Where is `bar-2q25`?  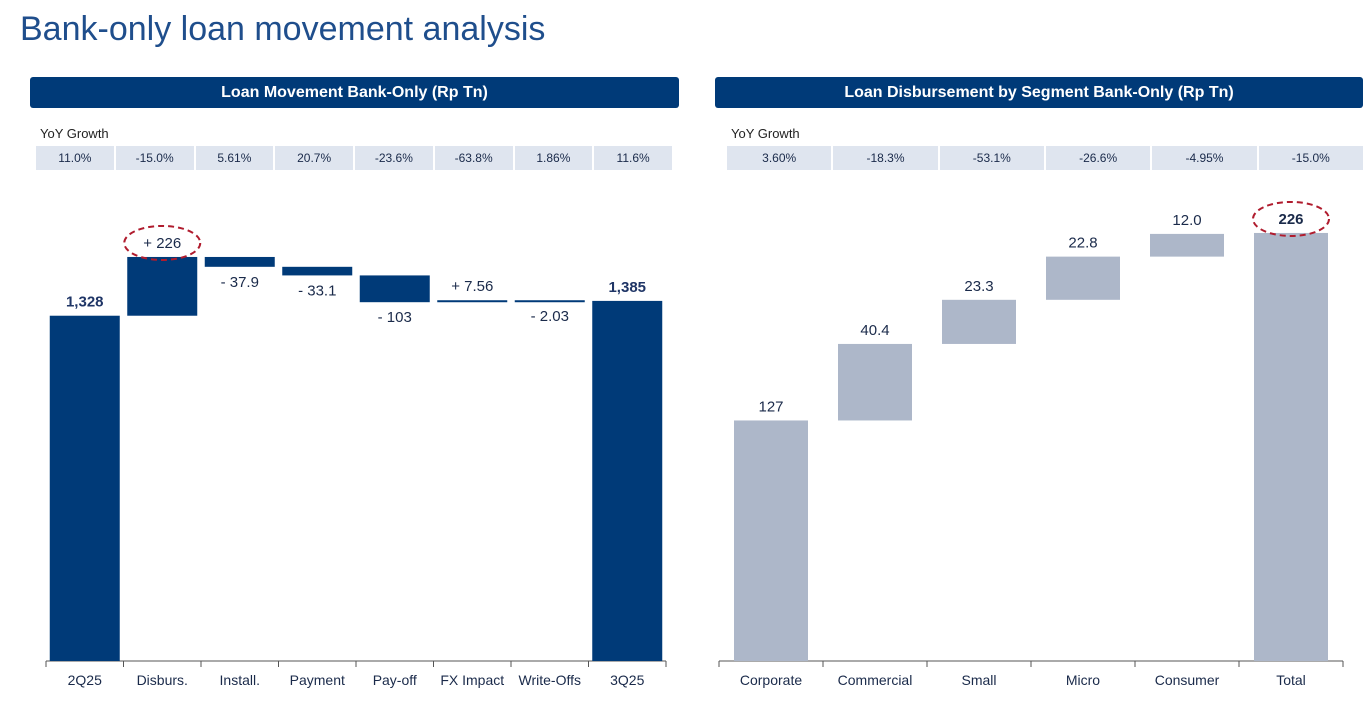 bar-2q25 is located at coordinates (84, 488).